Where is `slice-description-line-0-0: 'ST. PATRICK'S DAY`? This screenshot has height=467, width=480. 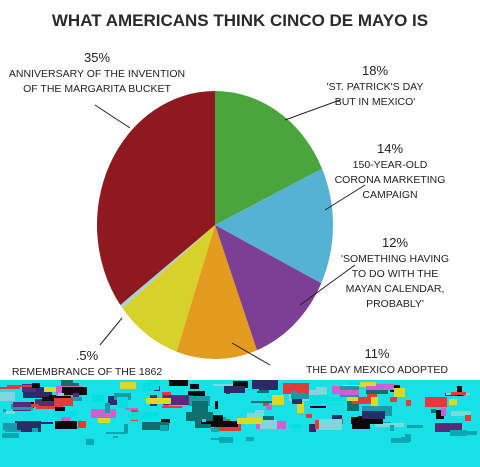
slice-description-line-0-0: 'ST. PATRICK'S DAY is located at coordinates (375, 87).